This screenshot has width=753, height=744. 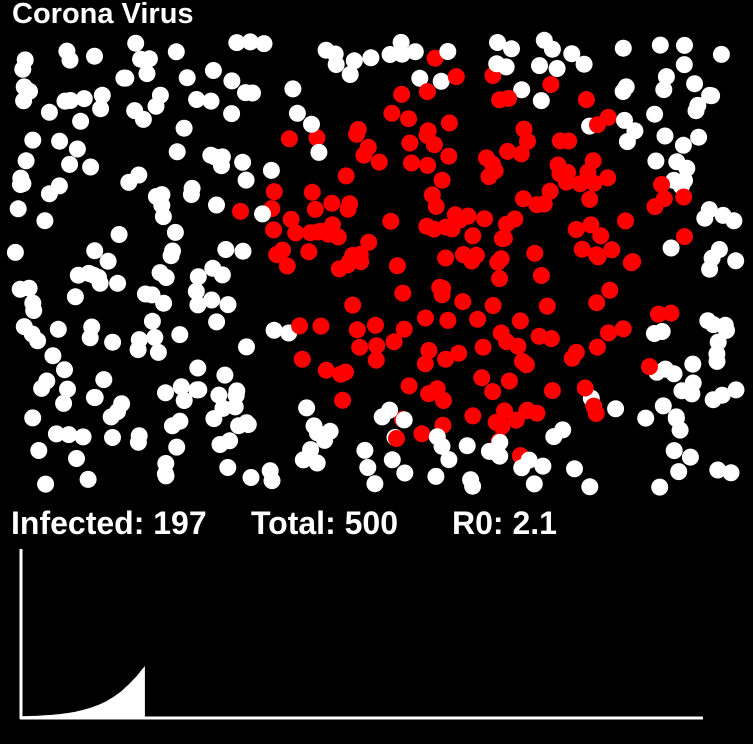 What do you see at coordinates (371, 523) in the screenshot?
I see `total-value: 500` at bounding box center [371, 523].